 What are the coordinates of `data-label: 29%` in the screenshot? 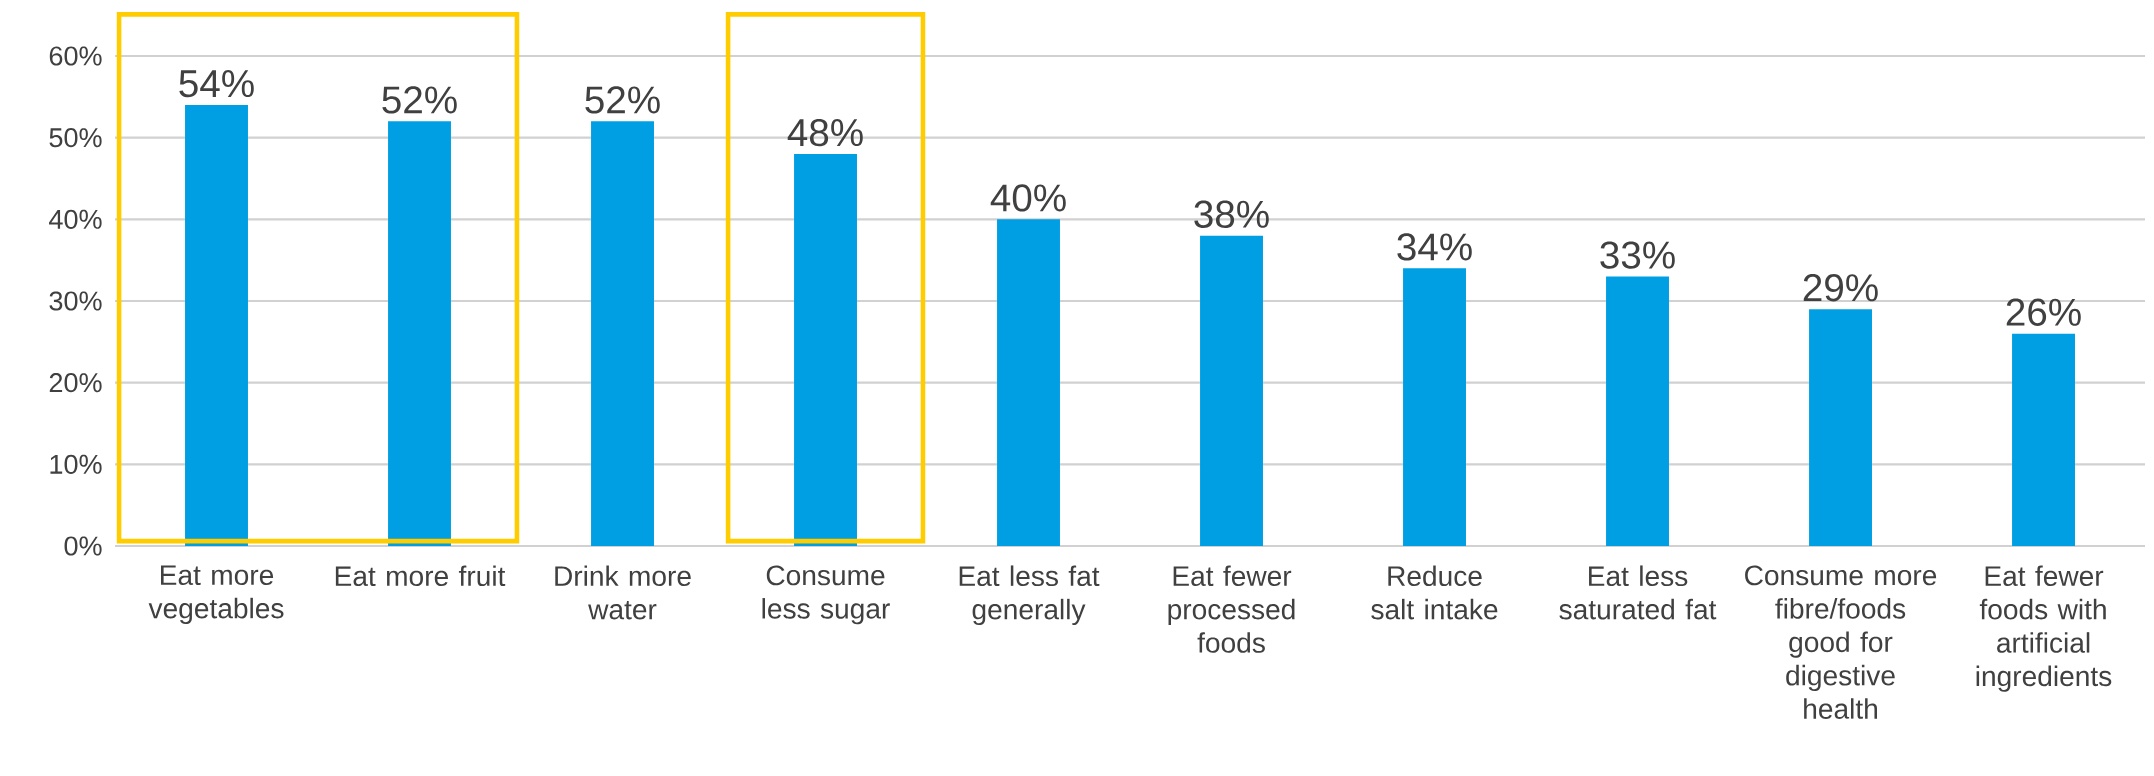 It's located at (1840, 288).